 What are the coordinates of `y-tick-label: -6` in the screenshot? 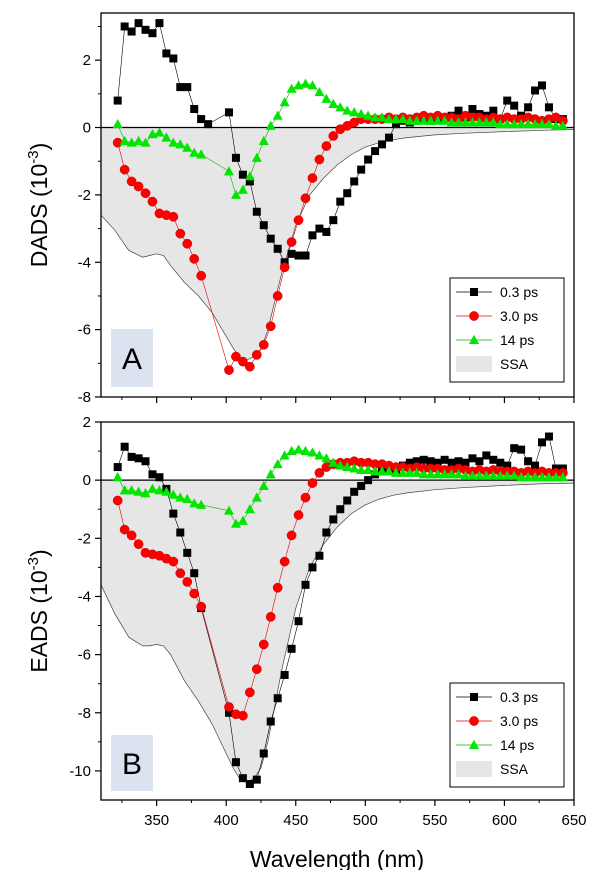 It's located at (84, 655).